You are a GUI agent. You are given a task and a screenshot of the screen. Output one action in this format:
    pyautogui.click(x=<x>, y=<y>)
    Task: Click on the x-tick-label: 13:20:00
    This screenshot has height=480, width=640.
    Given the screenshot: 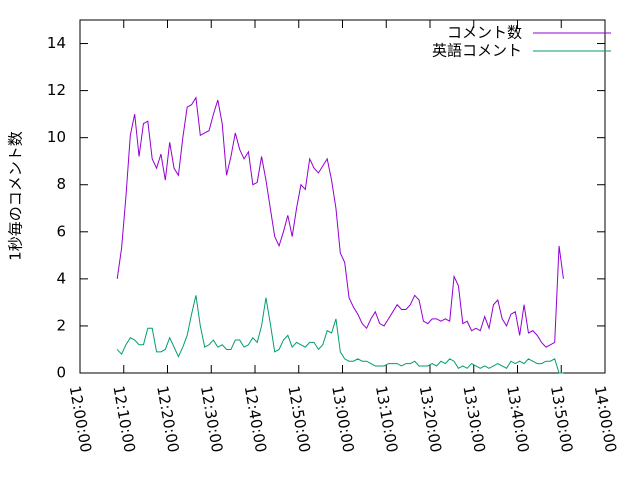 What is the action you would take?
    pyautogui.click(x=430, y=418)
    